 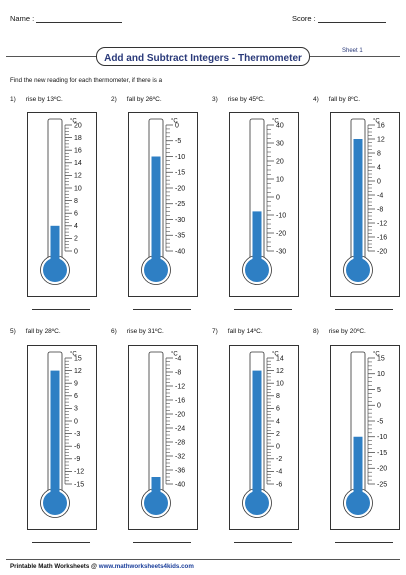 I want to click on problem-number: 8), so click(x=316, y=331).